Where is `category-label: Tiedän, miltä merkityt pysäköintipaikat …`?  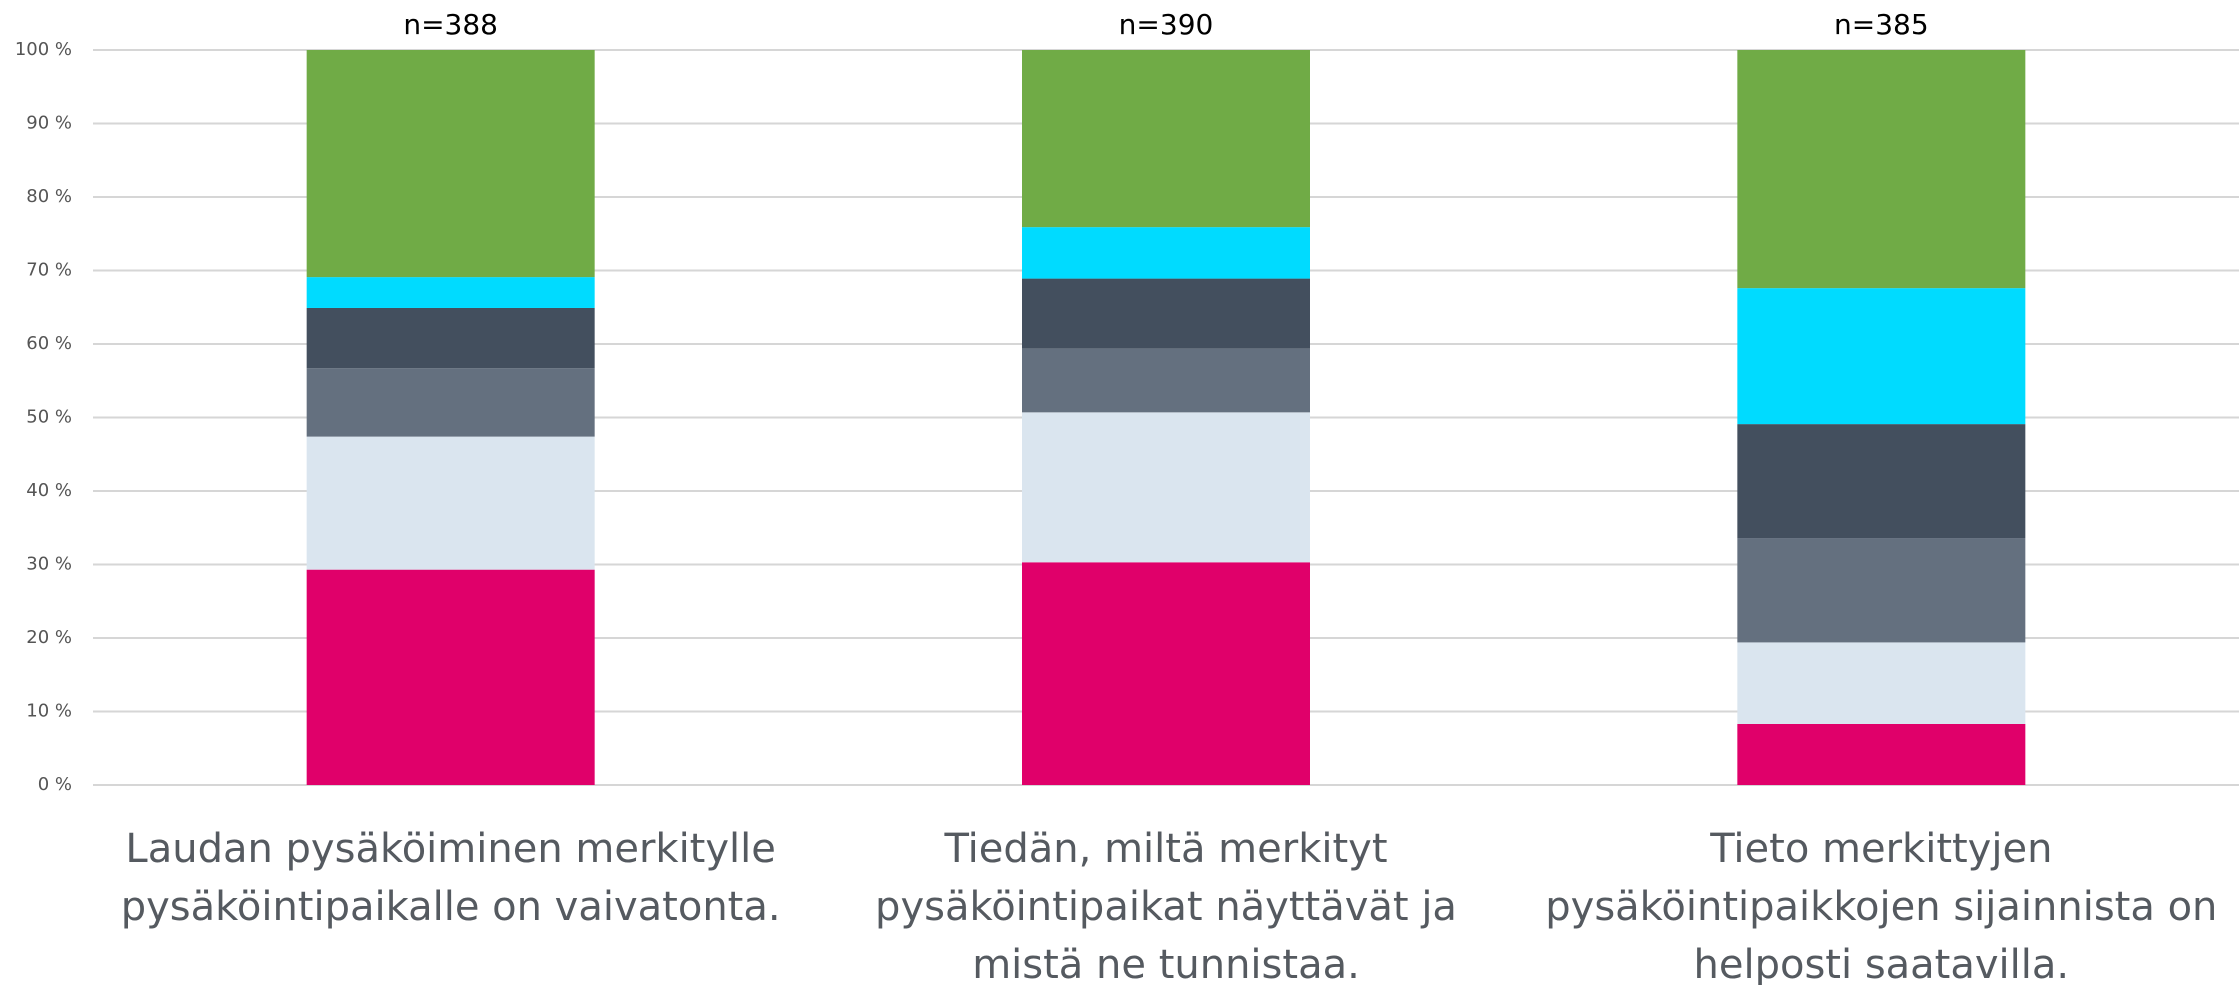 category-label: Tiedän, miltä merkityt pysäköintipaikat … is located at coordinates (1166, 905).